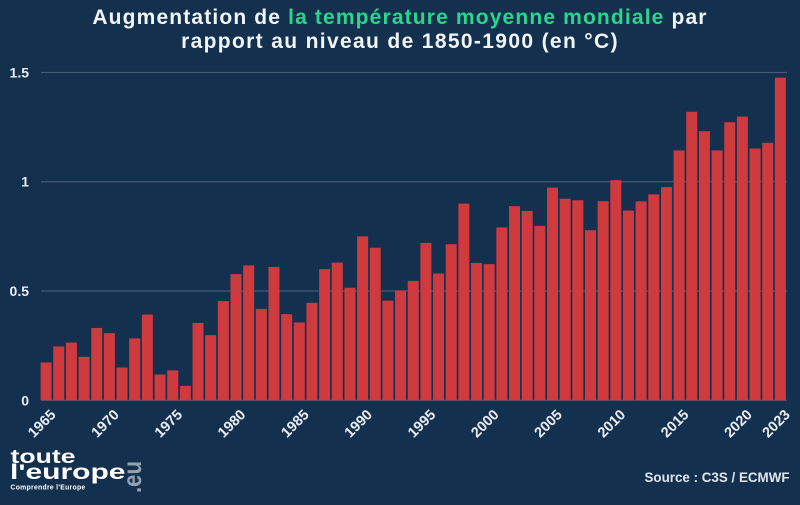  What do you see at coordinates (25, 182) in the screenshot?
I see `svg-text: 1` at bounding box center [25, 182].